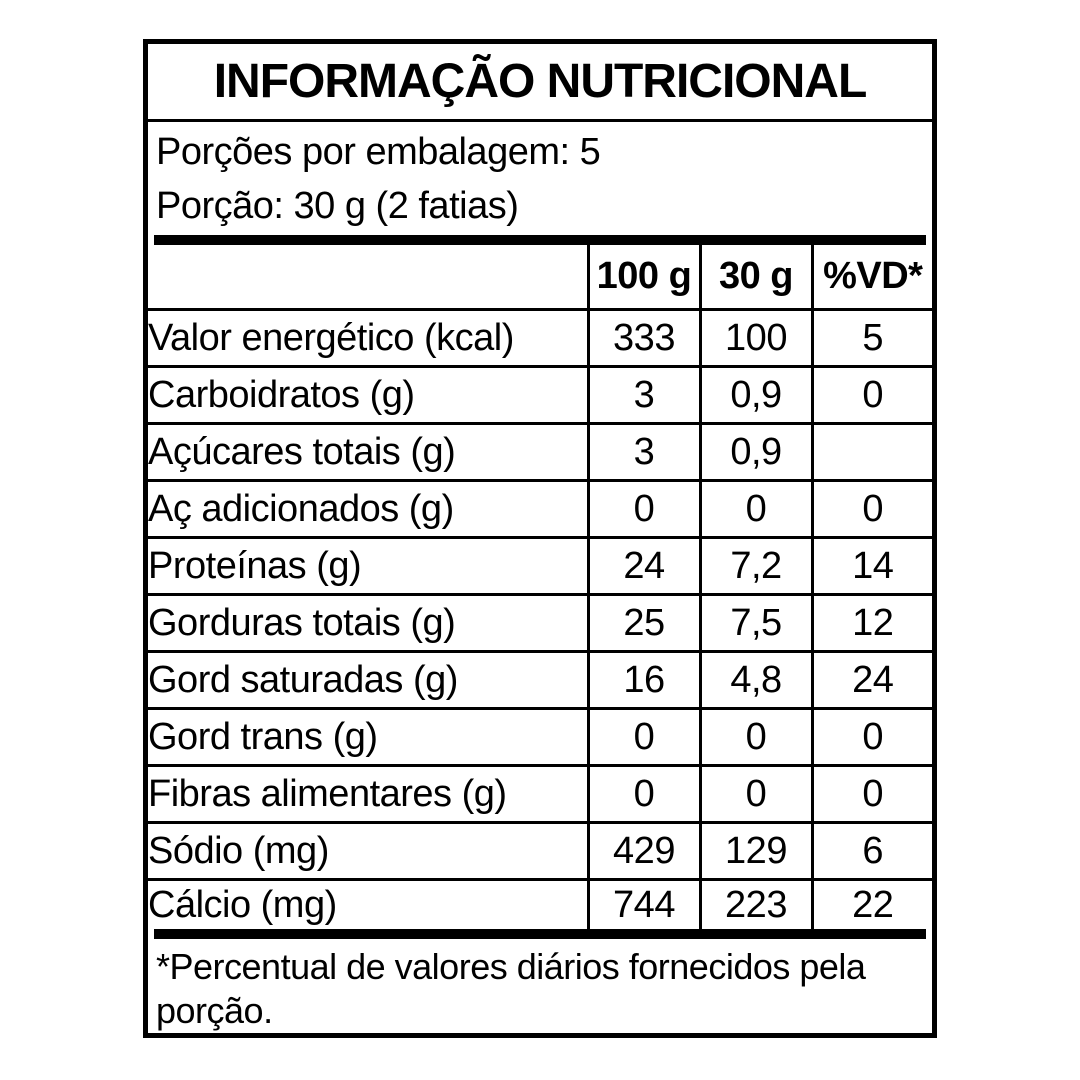 Image resolution: width=1080 pixels, height=1080 pixels. What do you see at coordinates (368, 395) in the screenshot?
I see `nutrient-name: Carboidratos (g)` at bounding box center [368, 395].